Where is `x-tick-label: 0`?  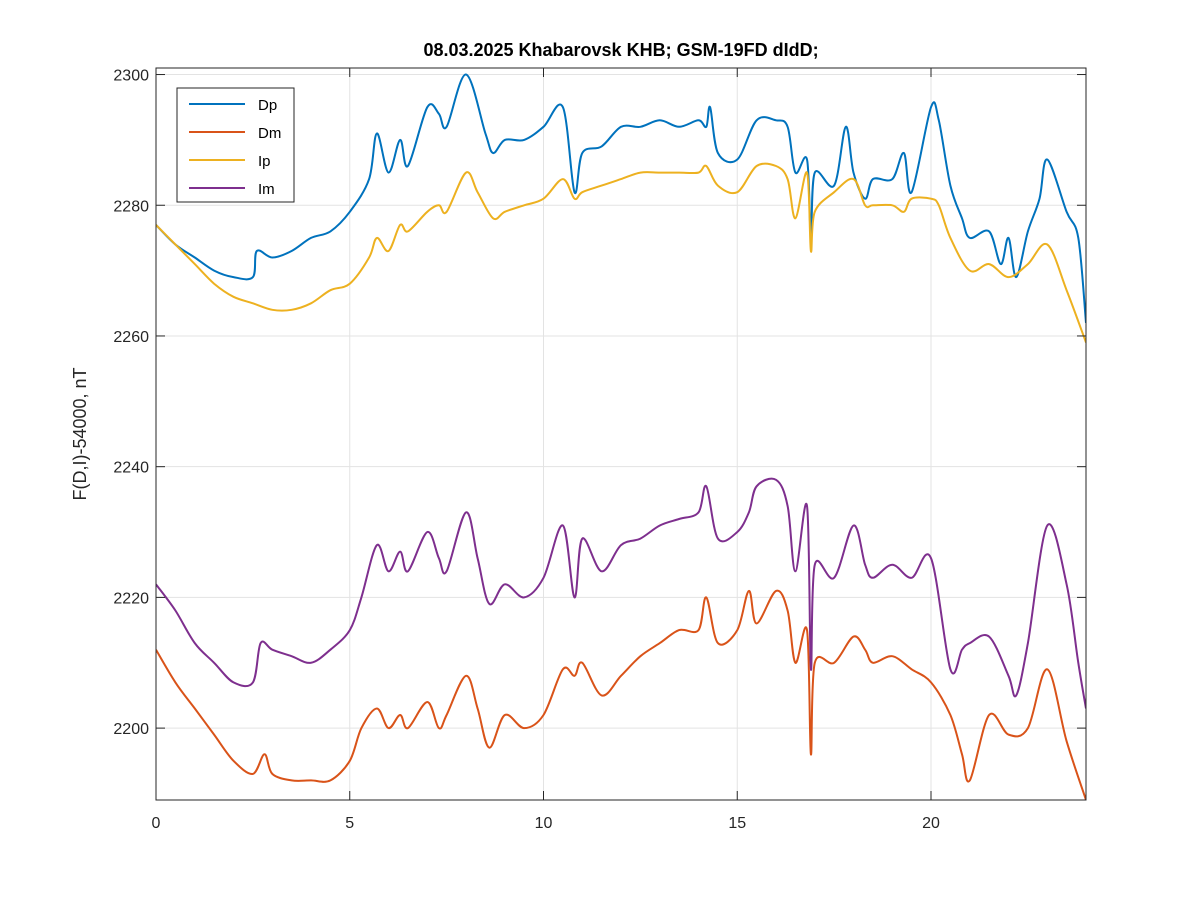
x-tick-label: 0 is located at coordinates (156, 823).